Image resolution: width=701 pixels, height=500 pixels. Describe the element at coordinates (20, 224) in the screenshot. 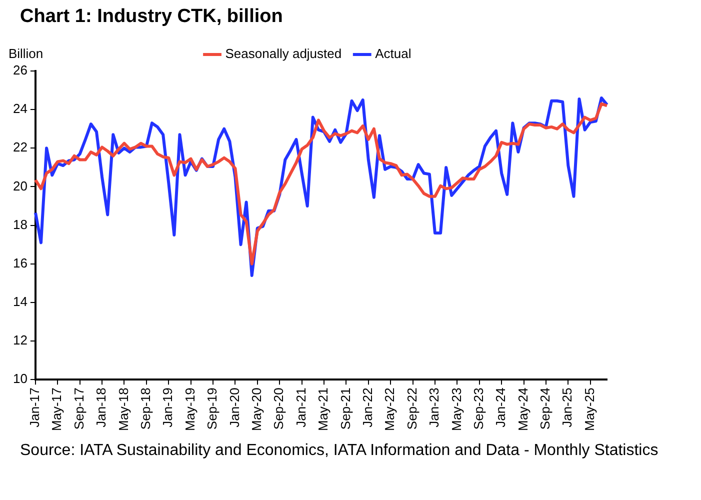

I see `y-tick-label: 18` at that location.